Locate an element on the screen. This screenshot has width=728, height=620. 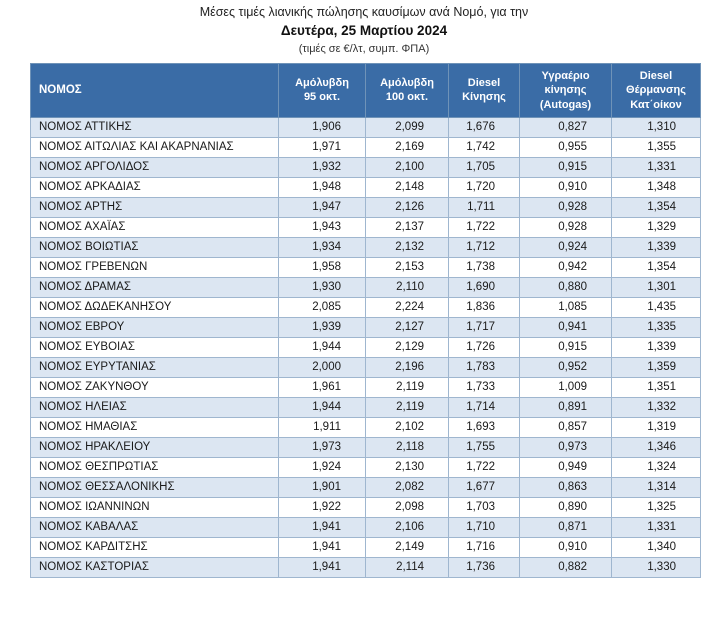
nomos-cell: ΝΟΜΟΣ ΗΛΕΙΑΣ is located at coordinates (154, 407).